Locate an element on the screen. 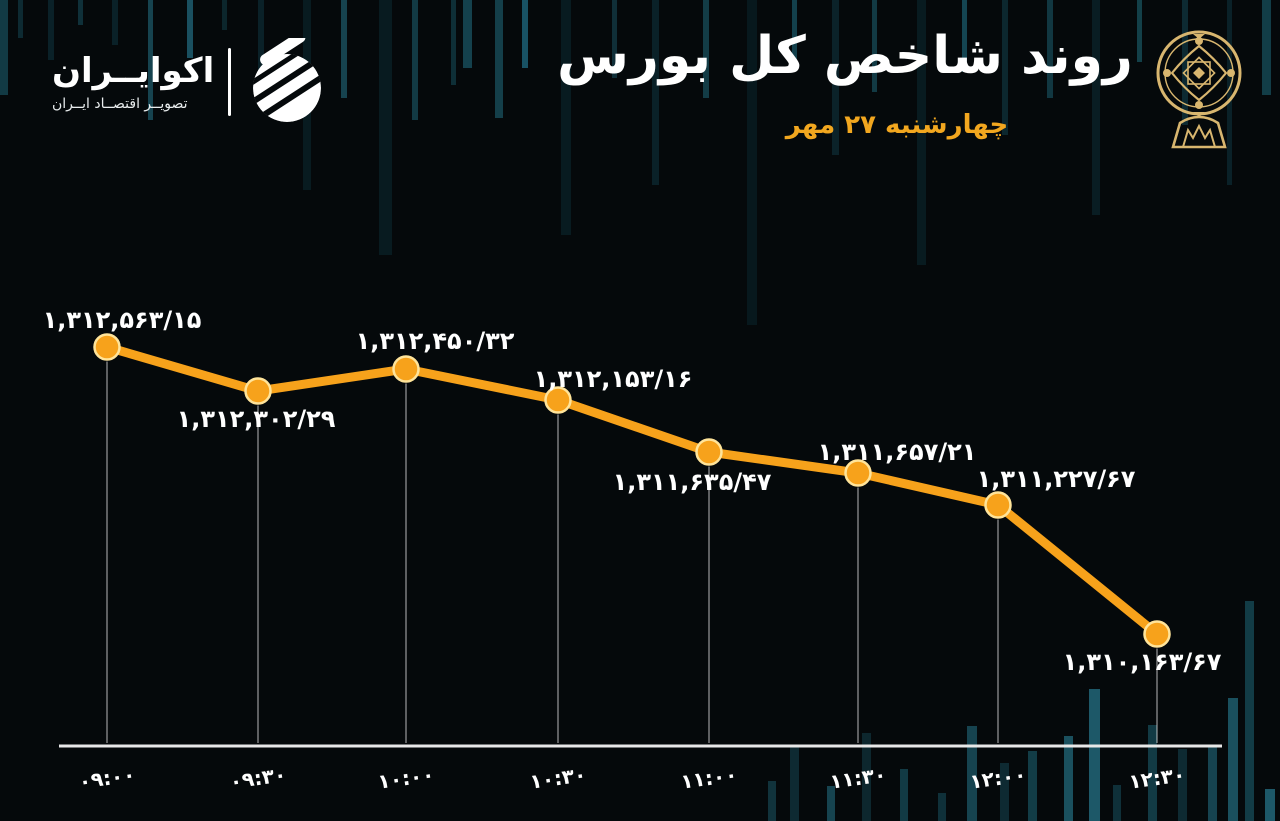  page-title: روند شاخص کل بورس is located at coordinates (845, 56).